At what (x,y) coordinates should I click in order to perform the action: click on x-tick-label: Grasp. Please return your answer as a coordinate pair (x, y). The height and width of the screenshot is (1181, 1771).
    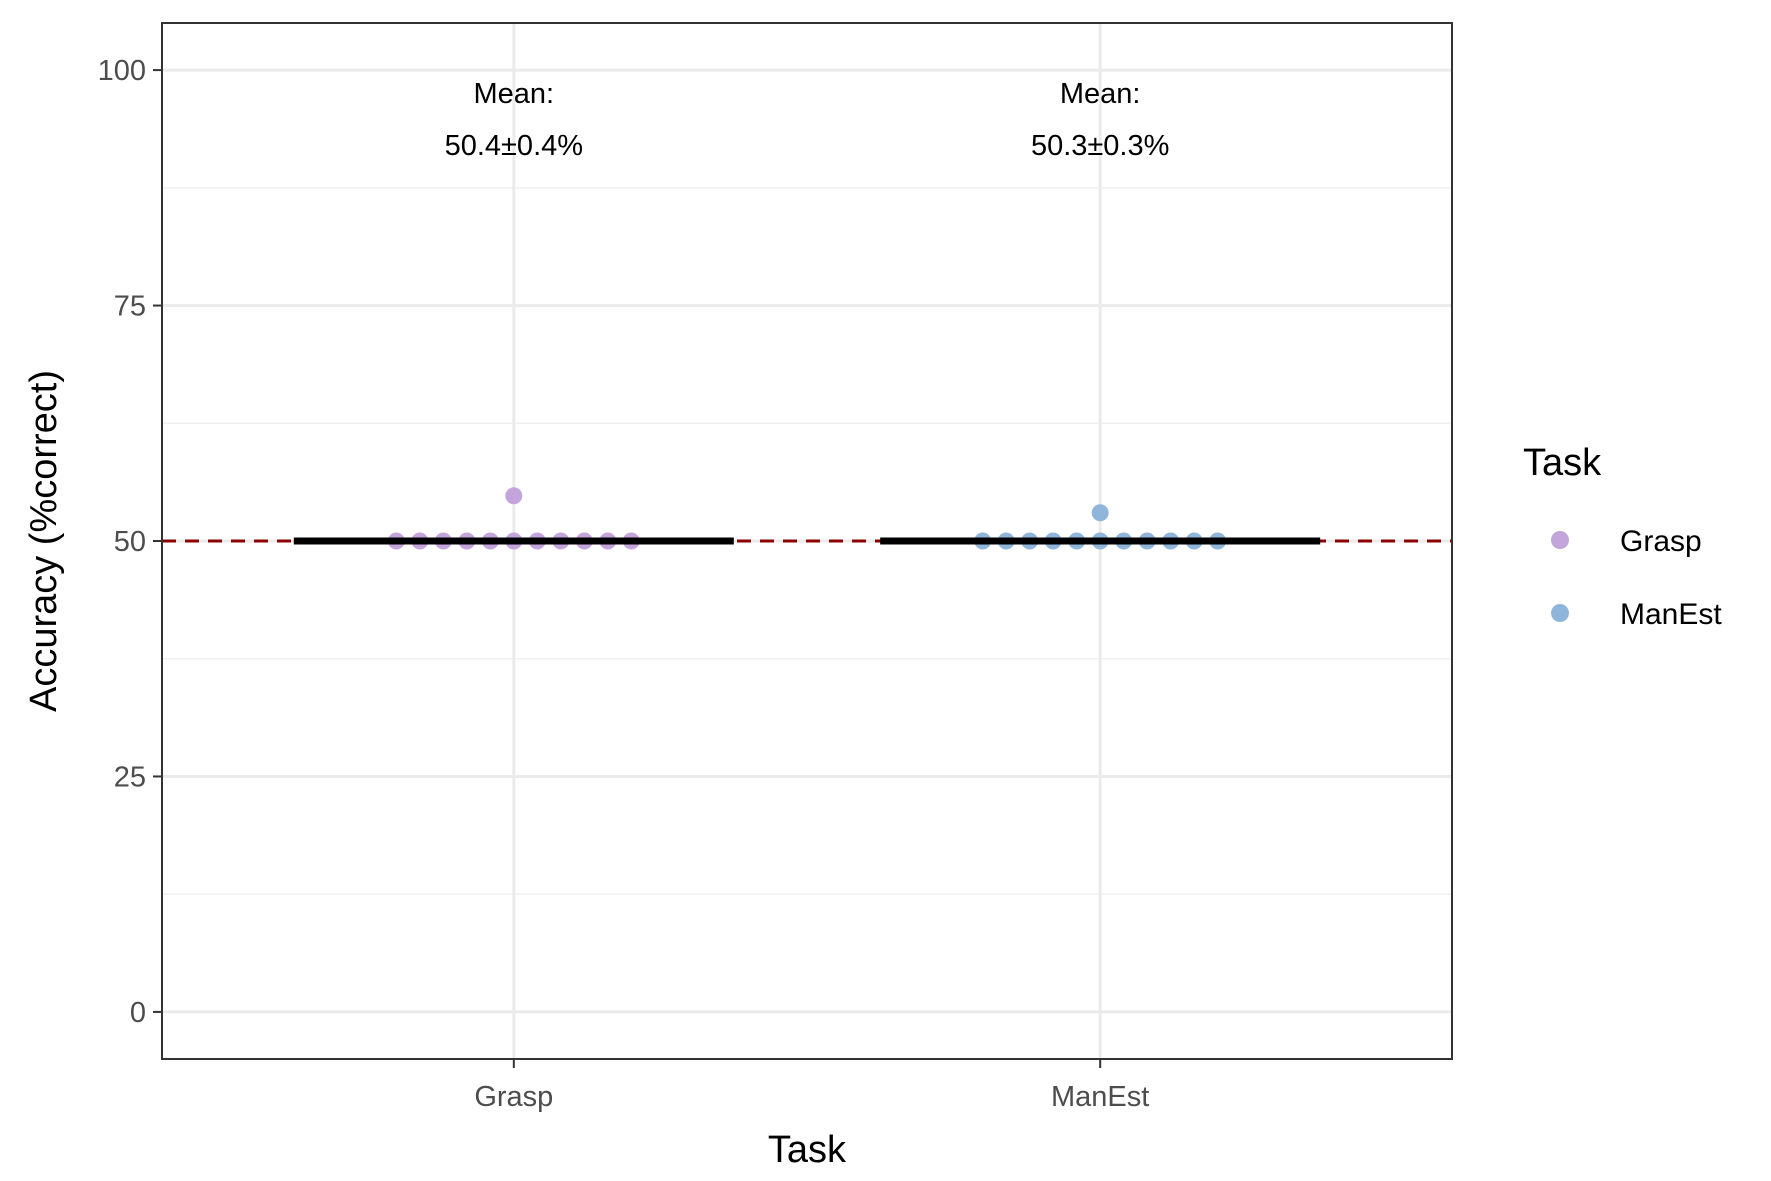
    Looking at the image, I should click on (513, 1097).